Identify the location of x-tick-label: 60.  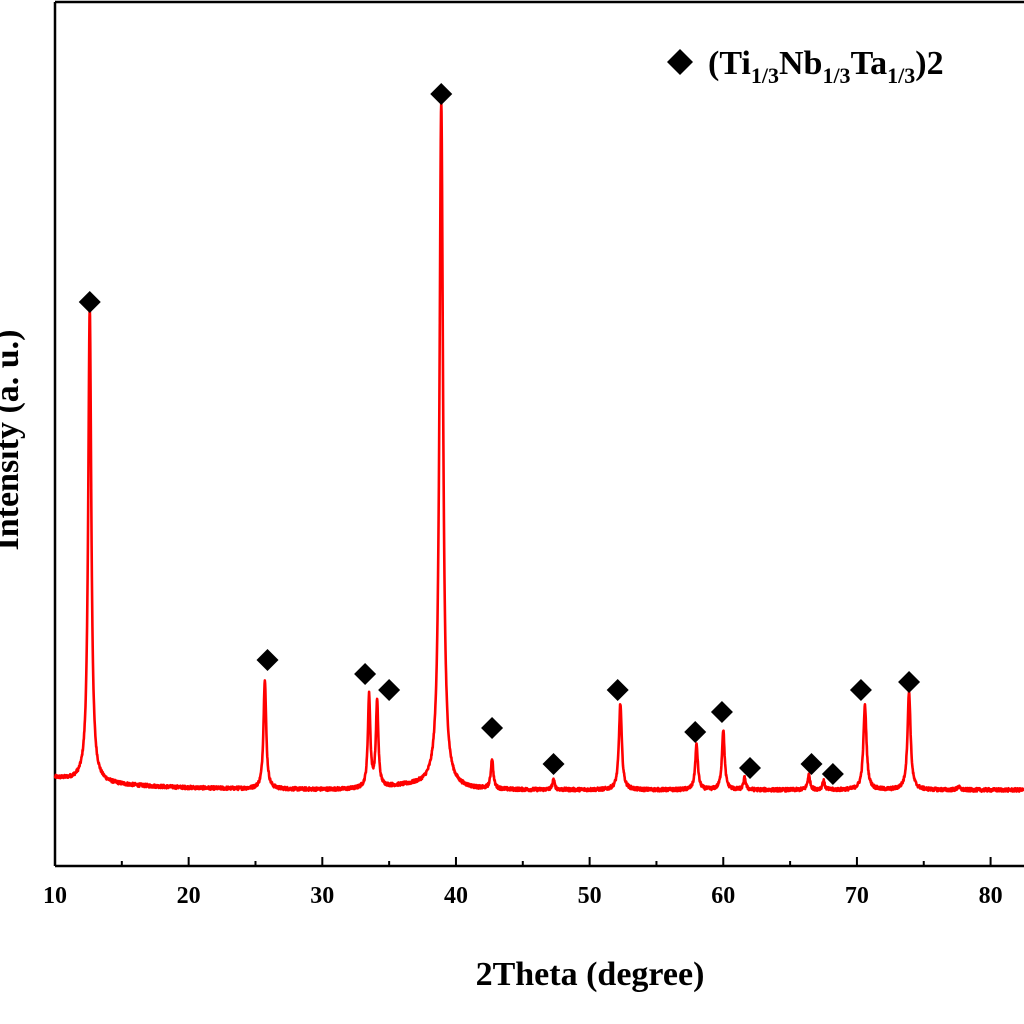
(723, 896).